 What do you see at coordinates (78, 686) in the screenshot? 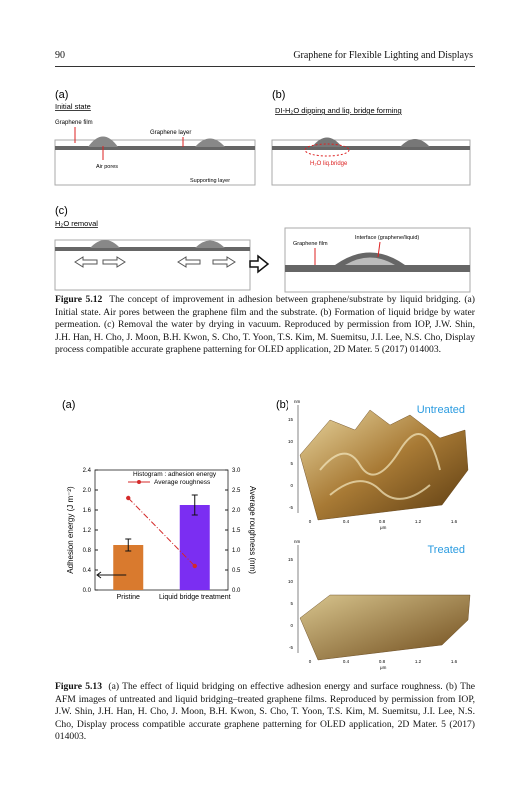
I see `caption-label: Figure 5.13` at bounding box center [78, 686].